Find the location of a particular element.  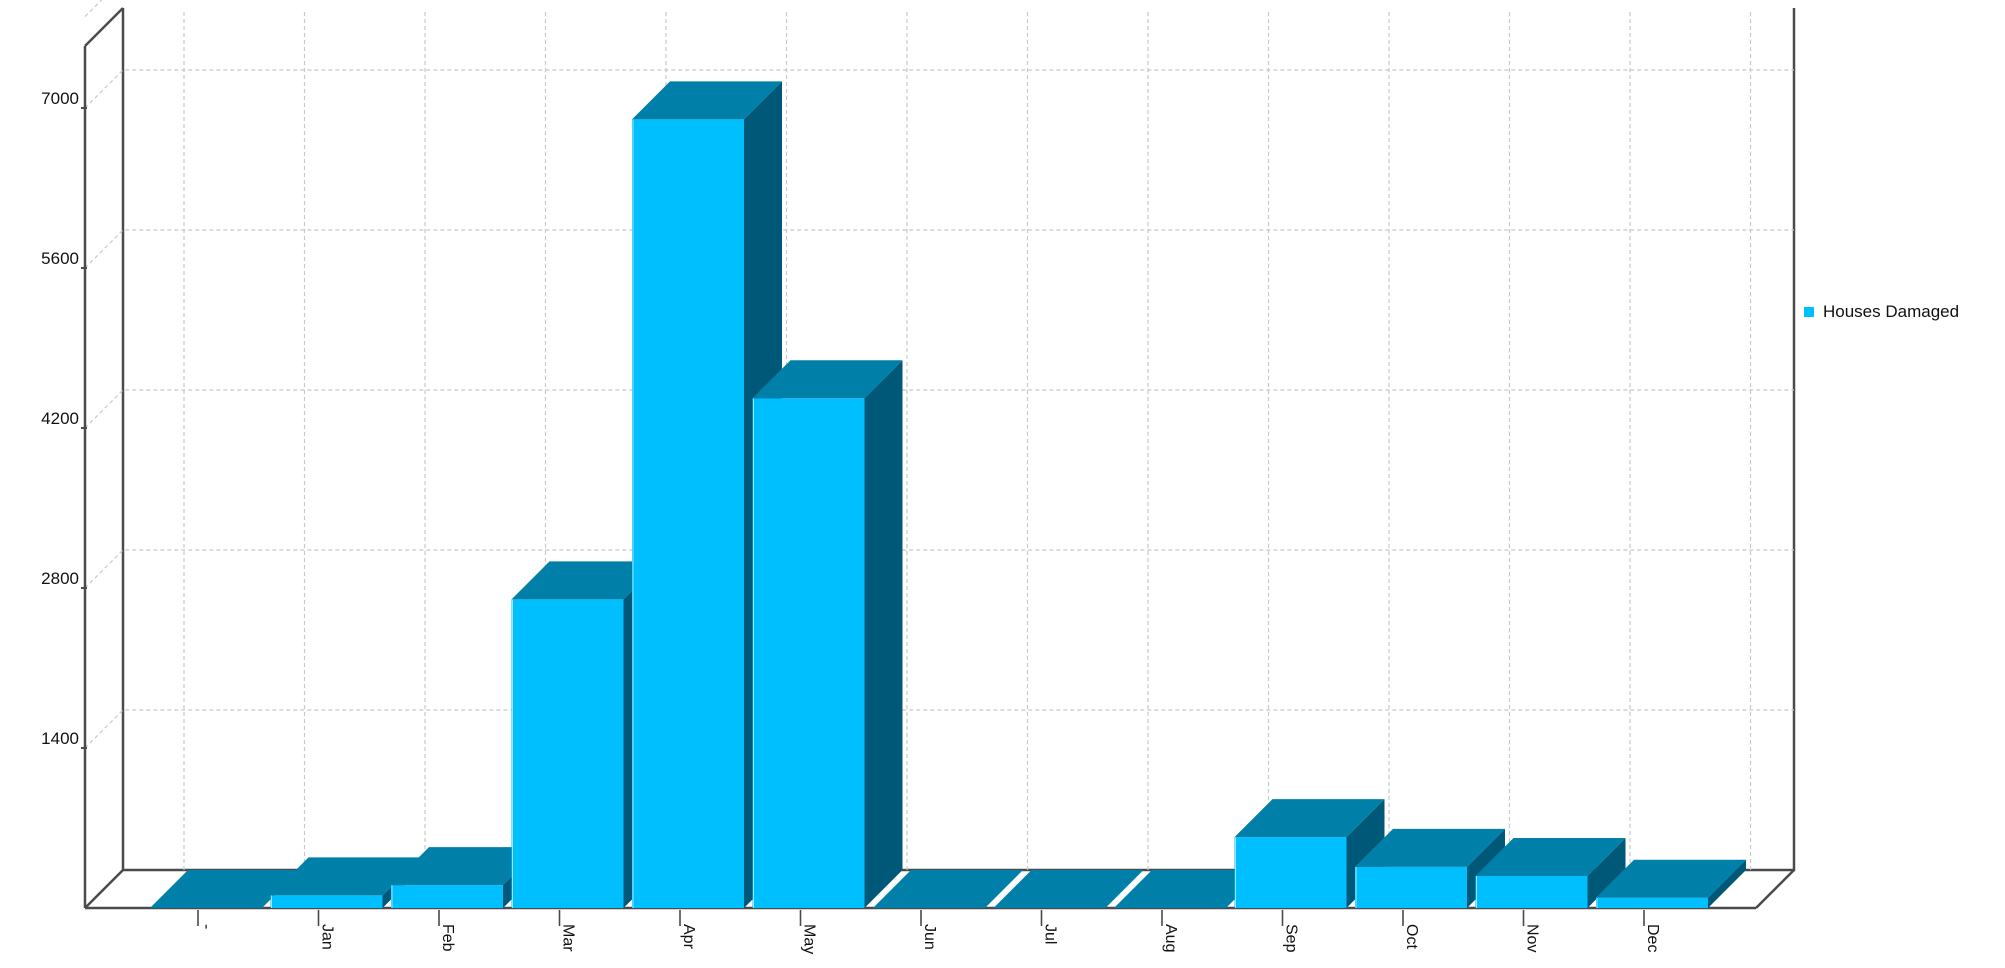

floor-right-edge is located at coordinates (1775, 889).